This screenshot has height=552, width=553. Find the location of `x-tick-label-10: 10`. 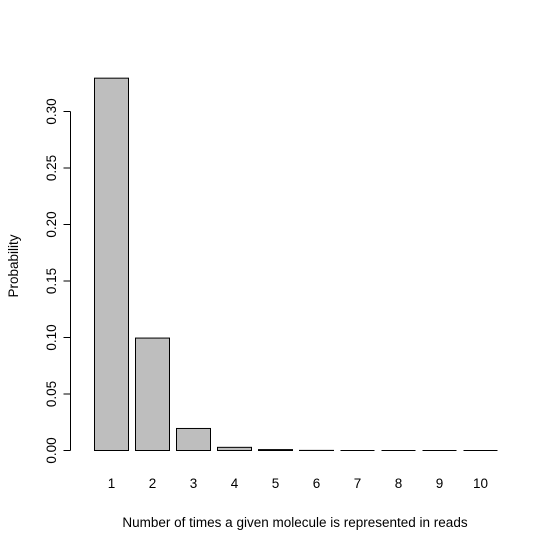

x-tick-label-10: 10 is located at coordinates (480, 483).